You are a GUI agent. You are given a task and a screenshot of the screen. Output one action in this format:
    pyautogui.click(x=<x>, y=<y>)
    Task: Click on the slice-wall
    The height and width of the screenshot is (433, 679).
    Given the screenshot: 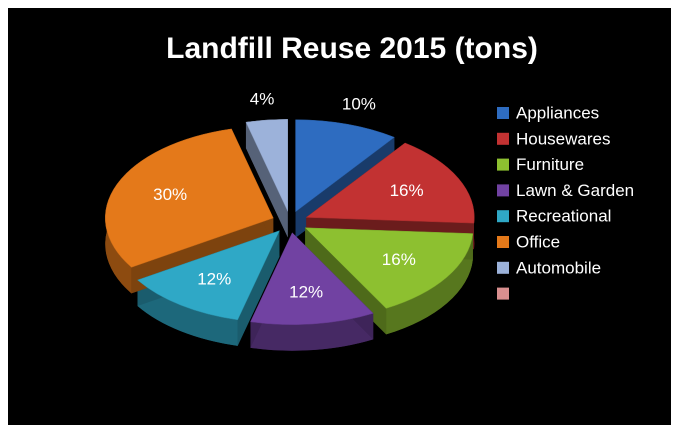 What is the action you would take?
    pyautogui.click(x=266, y=180)
    